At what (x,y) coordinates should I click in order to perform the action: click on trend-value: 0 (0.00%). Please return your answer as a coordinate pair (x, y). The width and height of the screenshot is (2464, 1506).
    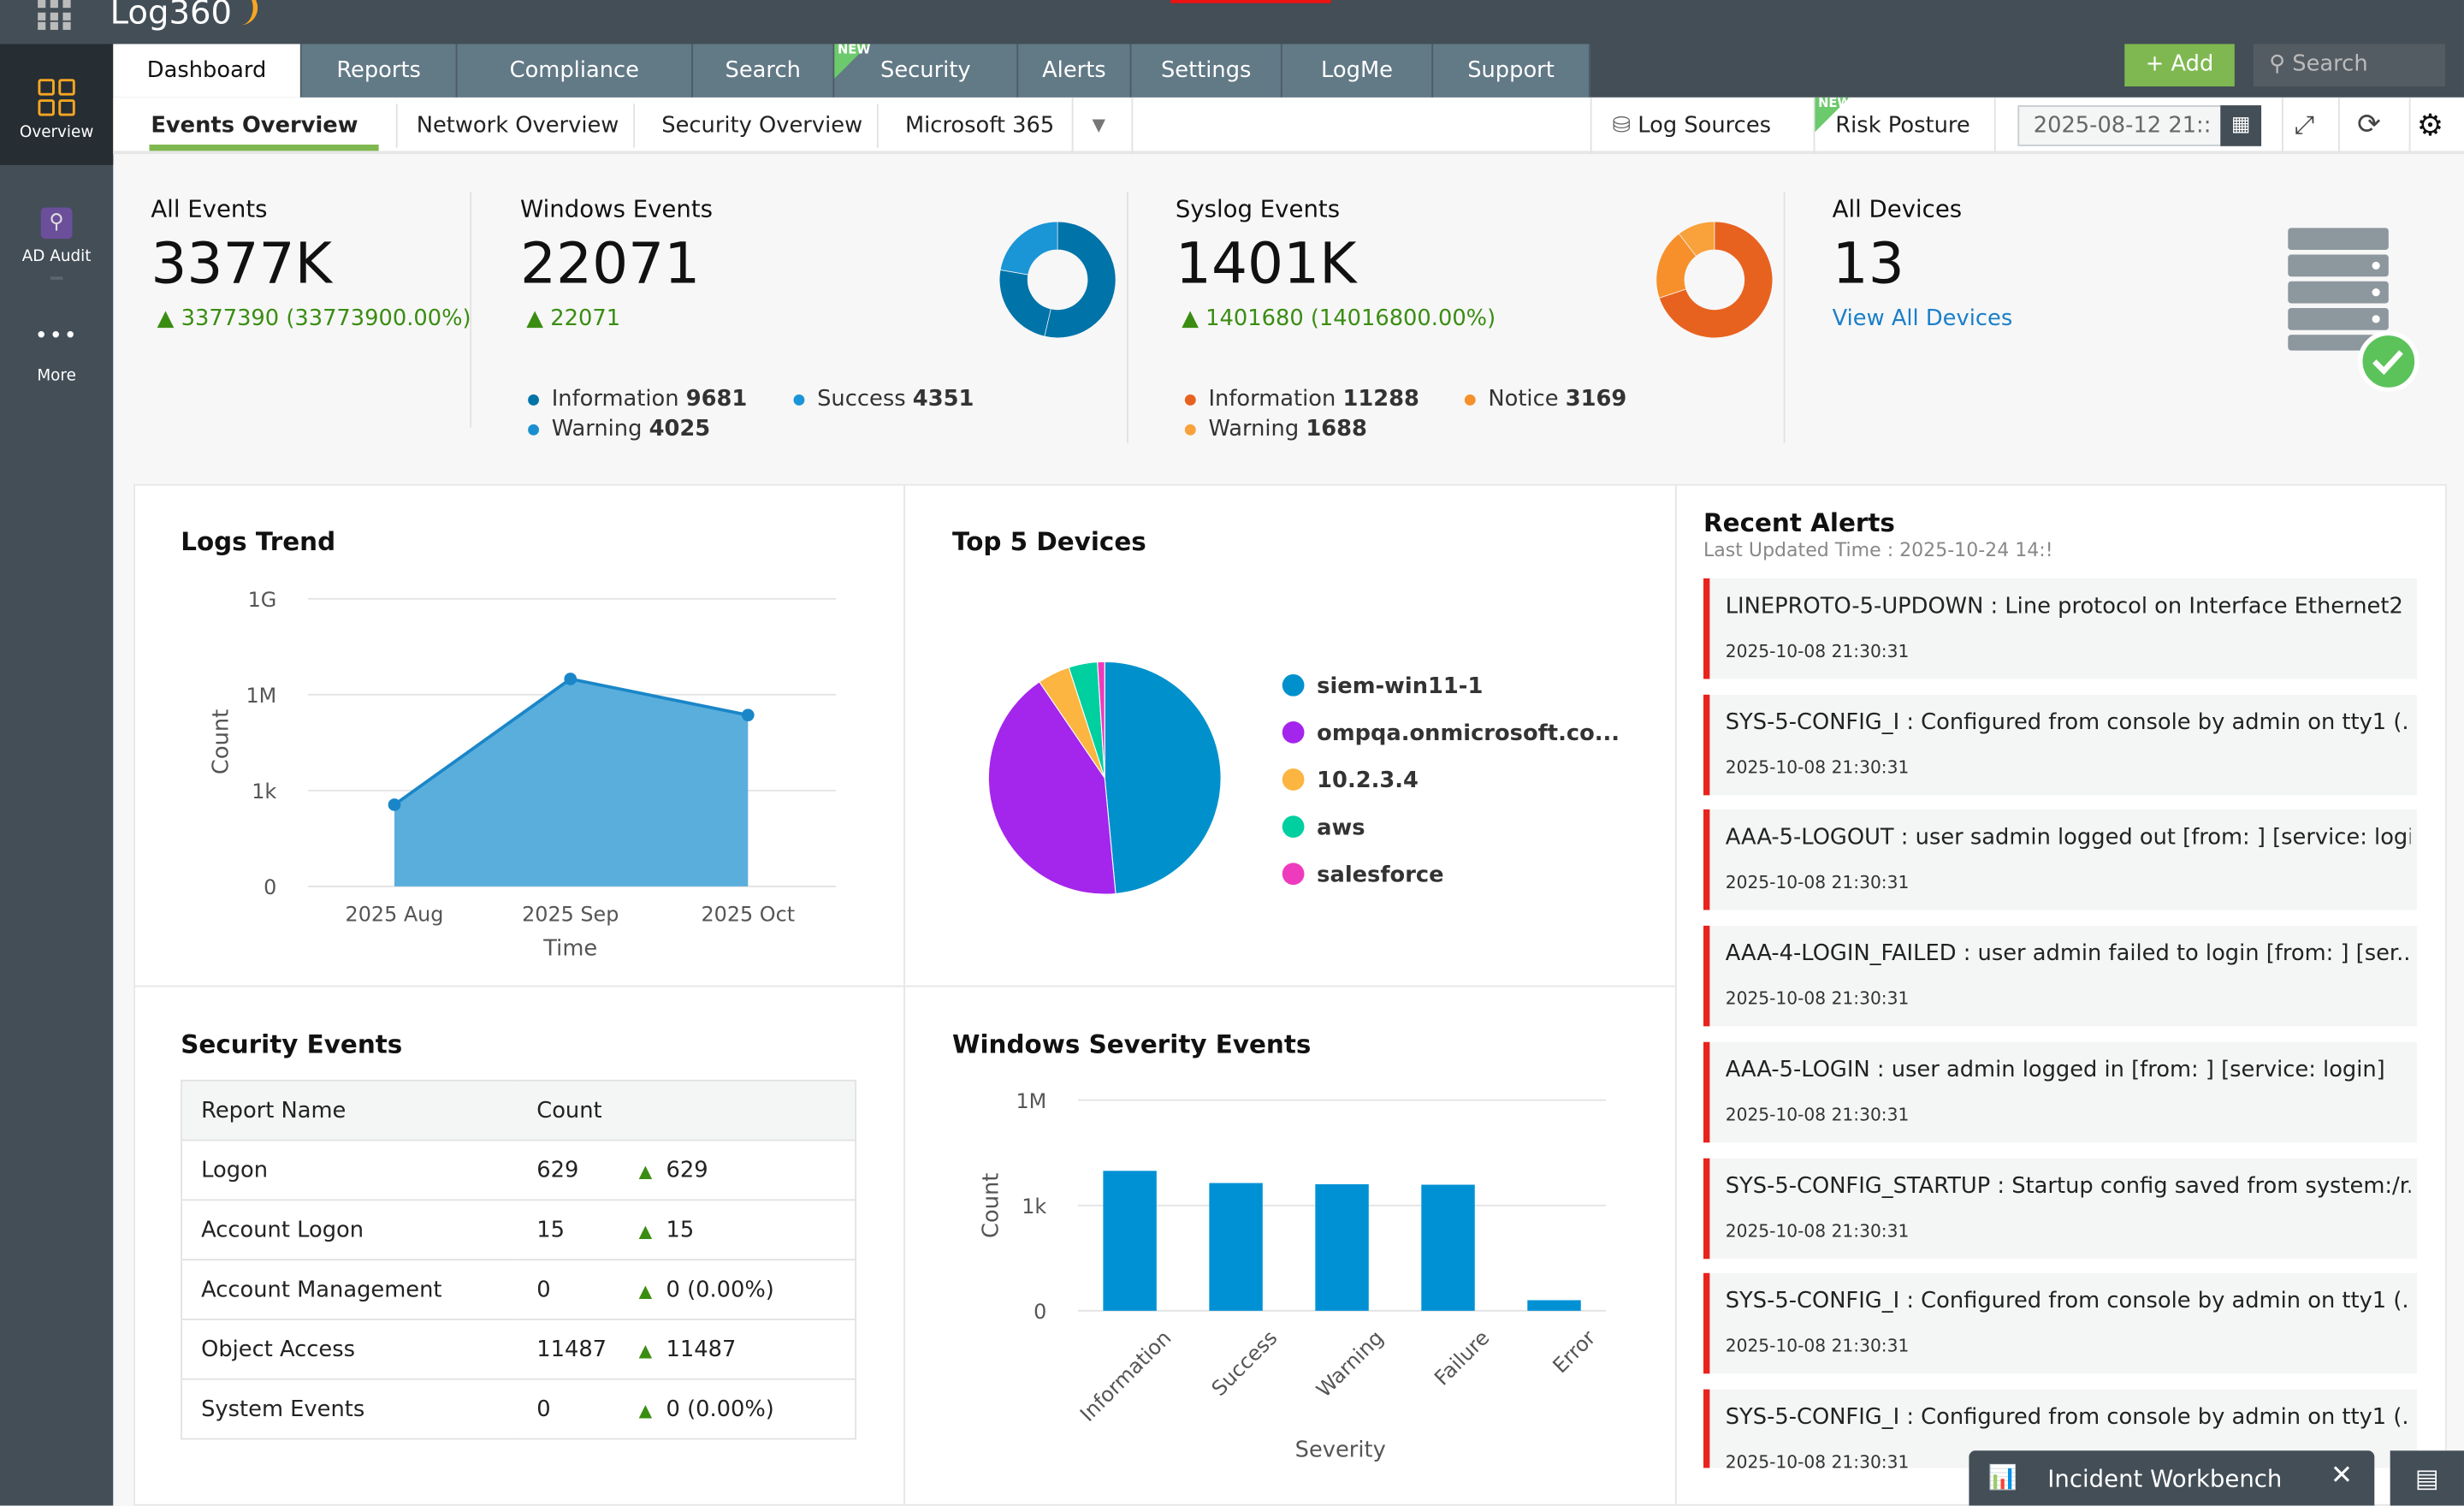
    Looking at the image, I should click on (720, 1289).